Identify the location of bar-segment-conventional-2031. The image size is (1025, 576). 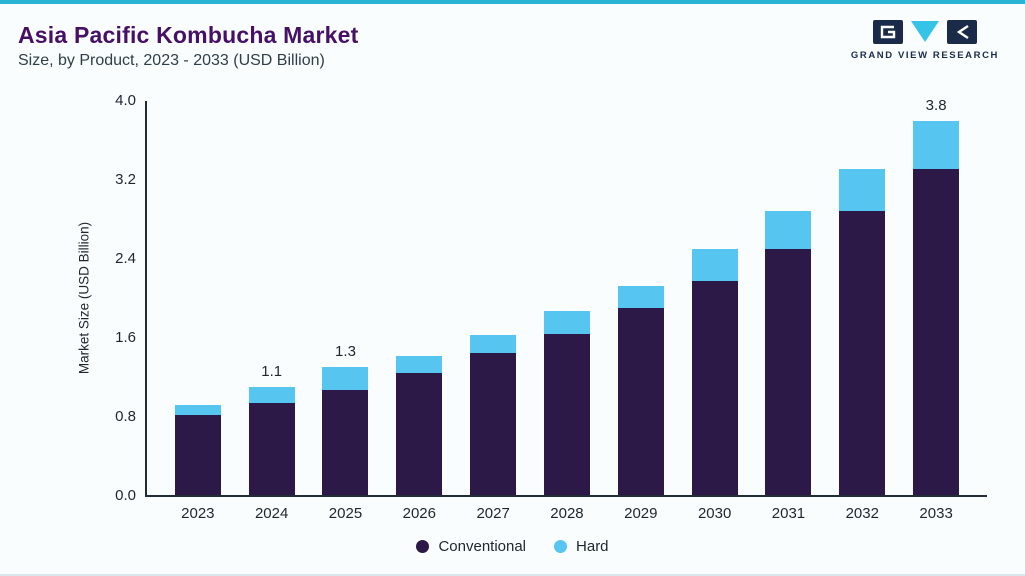
(788, 371).